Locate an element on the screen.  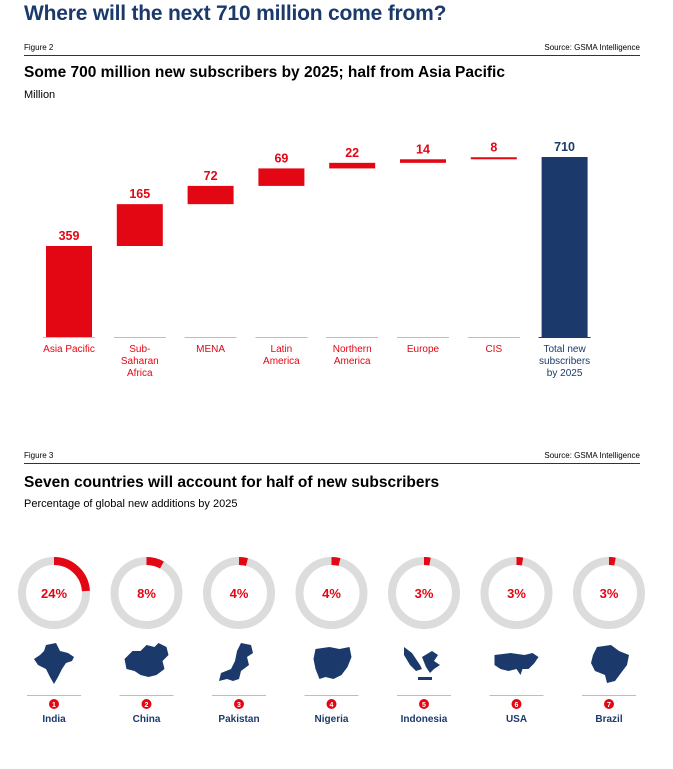
waterfall-value-label: 14 is located at coordinates (423, 149).